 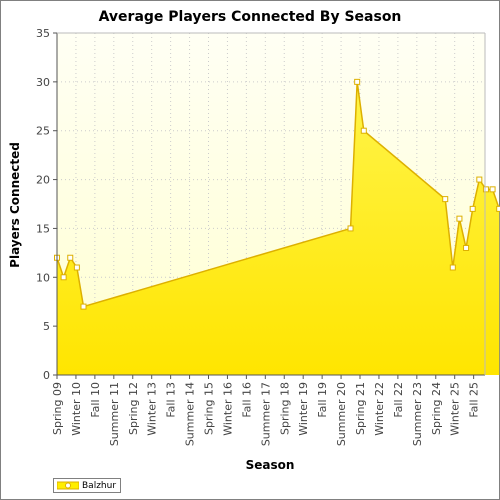 I want to click on y-tick-label: 25, so click(x=43, y=131).